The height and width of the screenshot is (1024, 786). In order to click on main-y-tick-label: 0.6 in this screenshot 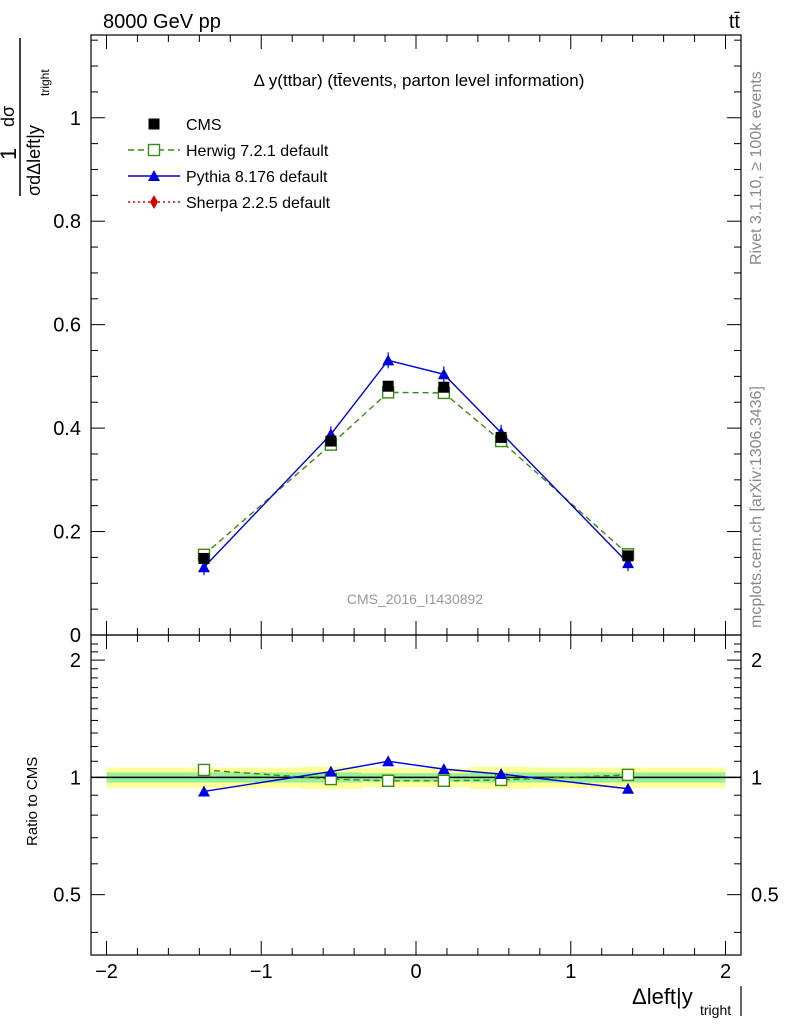, I will do `click(67, 326)`.